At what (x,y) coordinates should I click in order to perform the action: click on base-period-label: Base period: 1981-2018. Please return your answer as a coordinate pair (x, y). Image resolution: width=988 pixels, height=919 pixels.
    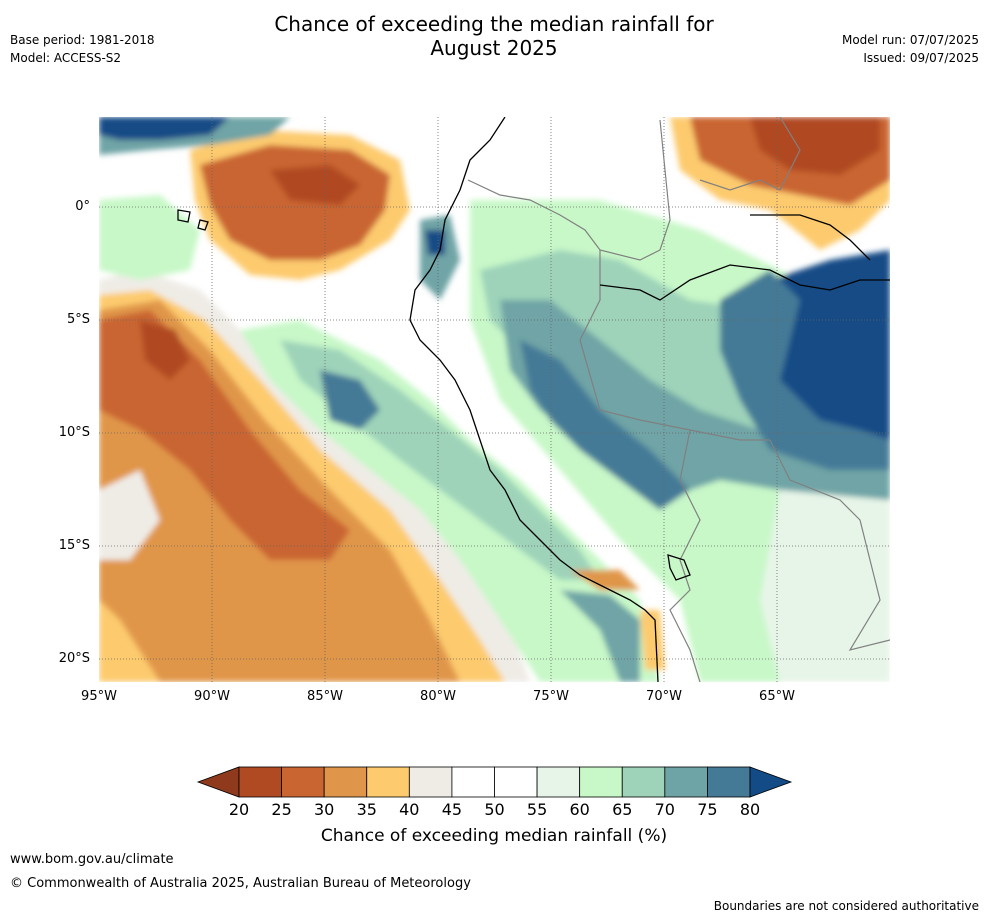
    Looking at the image, I should click on (82, 40).